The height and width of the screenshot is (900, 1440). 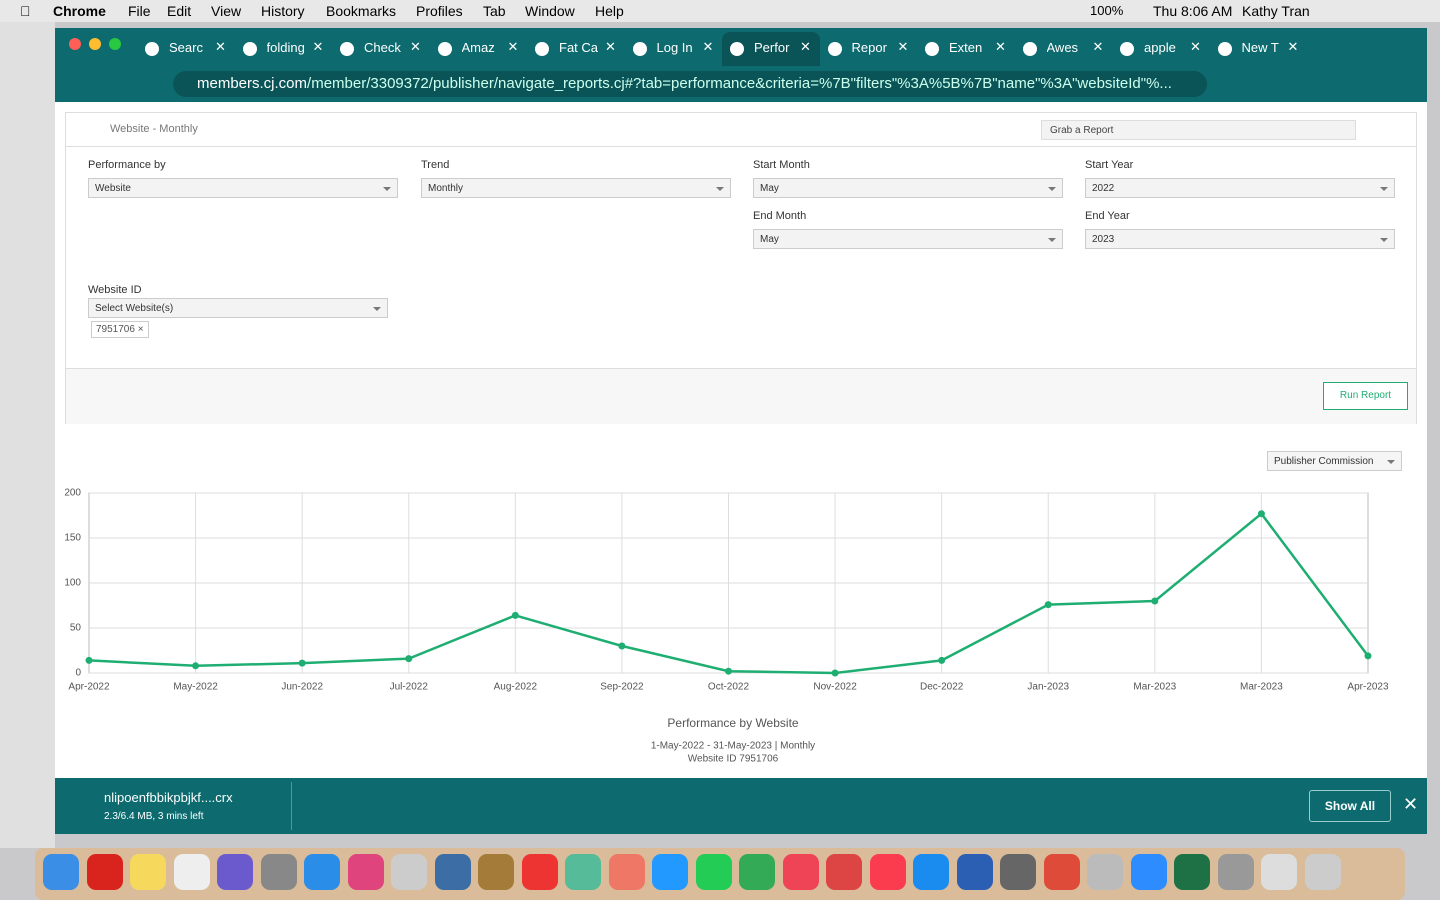 I want to click on zoom-button, so click(x=115, y=44).